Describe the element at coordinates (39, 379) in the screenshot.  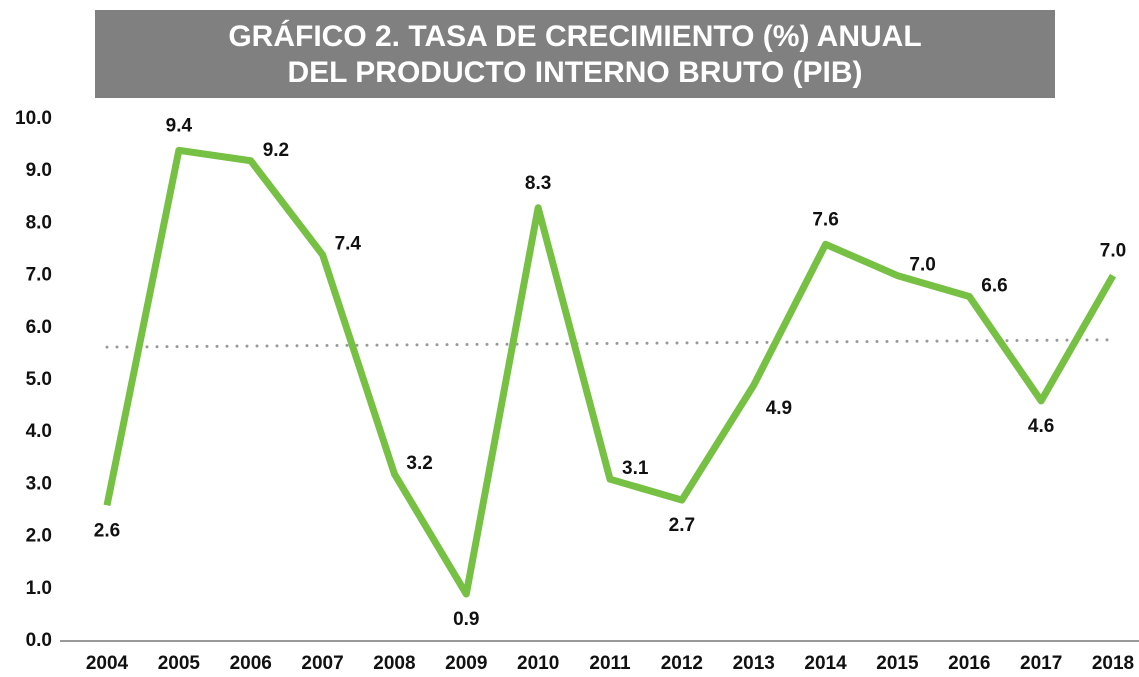
I see `y-tick-label: 5.0` at that location.